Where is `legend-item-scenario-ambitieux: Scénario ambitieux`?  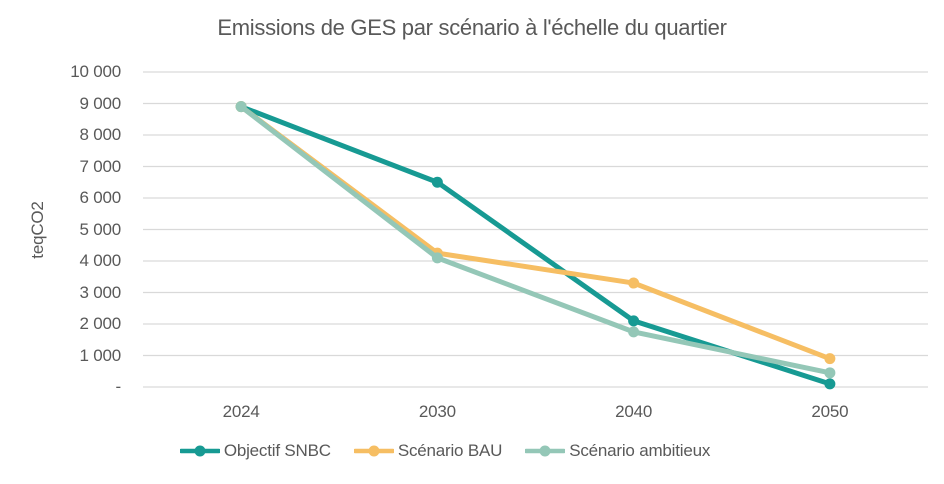
legend-item-scenario-ambitieux: Scénario ambitieux is located at coordinates (617, 451).